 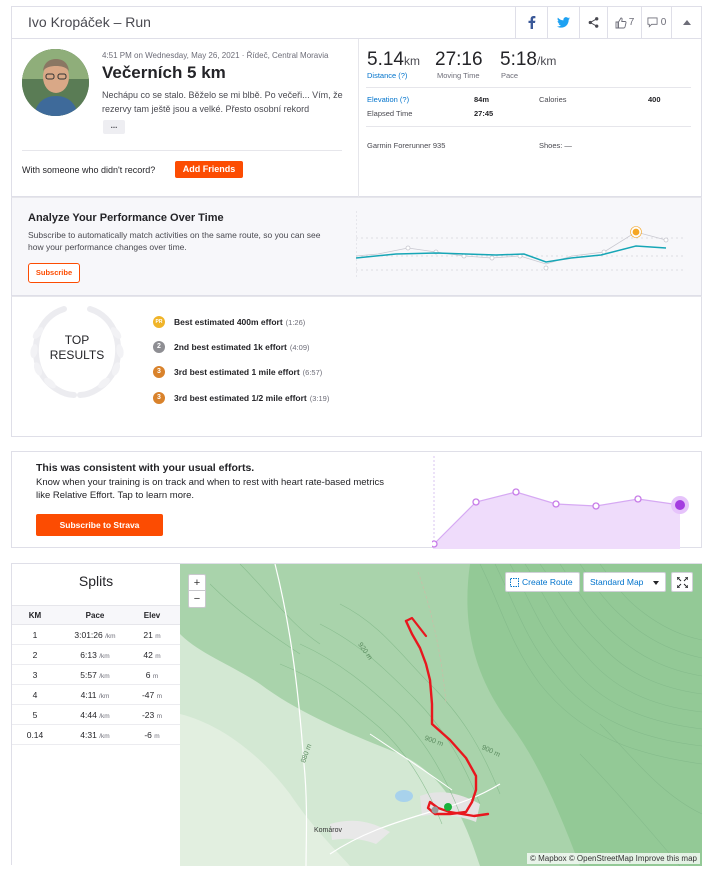 I want to click on with-someone-text: With someone who didn't record?, so click(x=89, y=170).